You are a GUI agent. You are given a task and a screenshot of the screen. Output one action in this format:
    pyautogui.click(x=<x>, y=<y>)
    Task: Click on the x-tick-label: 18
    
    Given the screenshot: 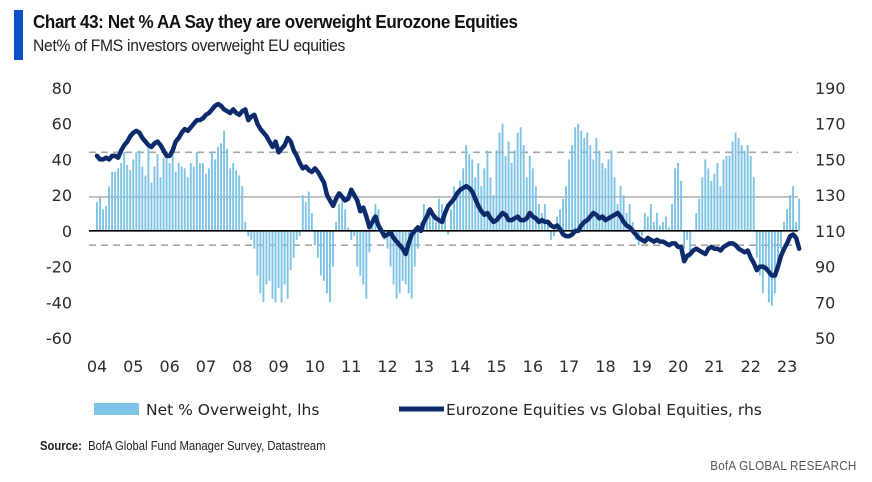 What is the action you would take?
    pyautogui.click(x=605, y=366)
    